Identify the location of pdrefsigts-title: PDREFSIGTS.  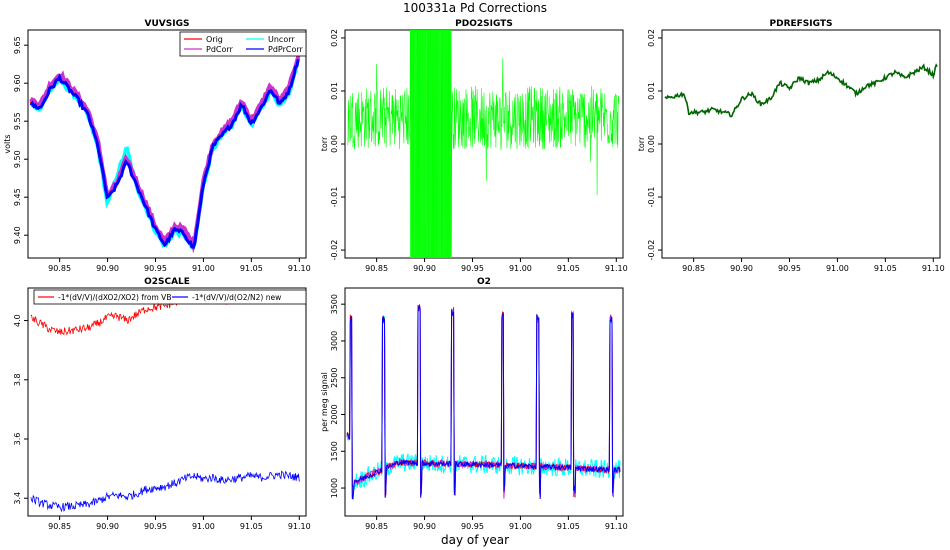
(801, 24).